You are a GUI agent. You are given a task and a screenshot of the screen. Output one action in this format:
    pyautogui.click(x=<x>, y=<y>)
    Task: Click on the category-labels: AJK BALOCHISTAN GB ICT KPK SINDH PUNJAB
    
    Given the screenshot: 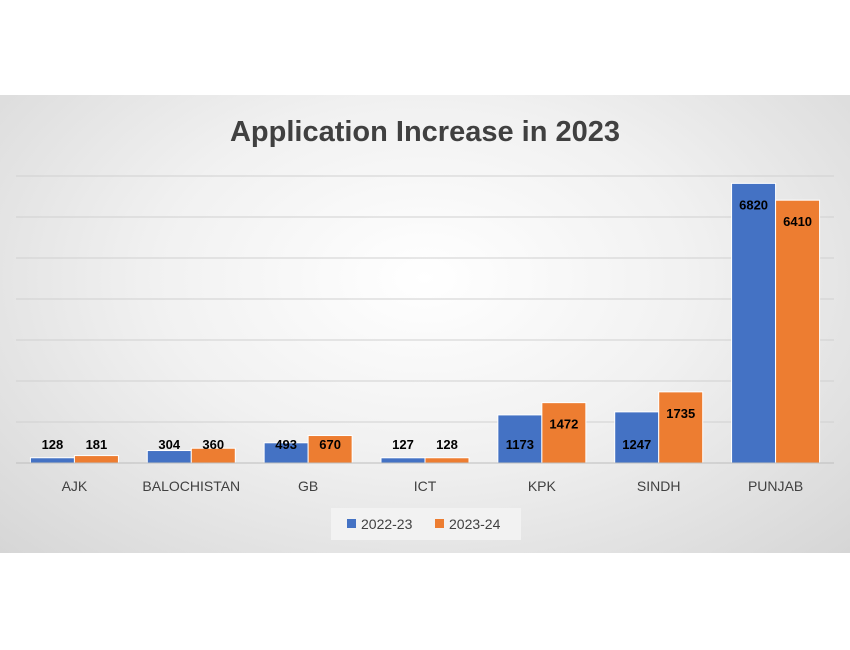 What is the action you would take?
    pyautogui.click(x=433, y=486)
    